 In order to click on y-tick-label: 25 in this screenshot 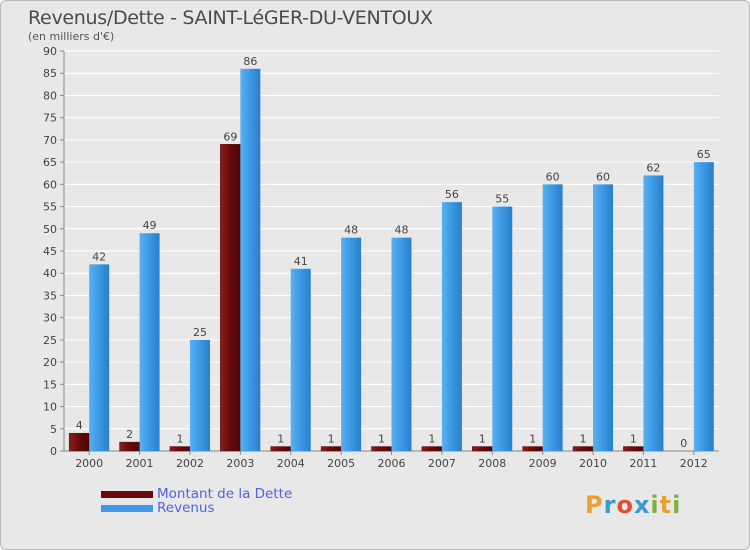, I will do `click(50, 340)`.